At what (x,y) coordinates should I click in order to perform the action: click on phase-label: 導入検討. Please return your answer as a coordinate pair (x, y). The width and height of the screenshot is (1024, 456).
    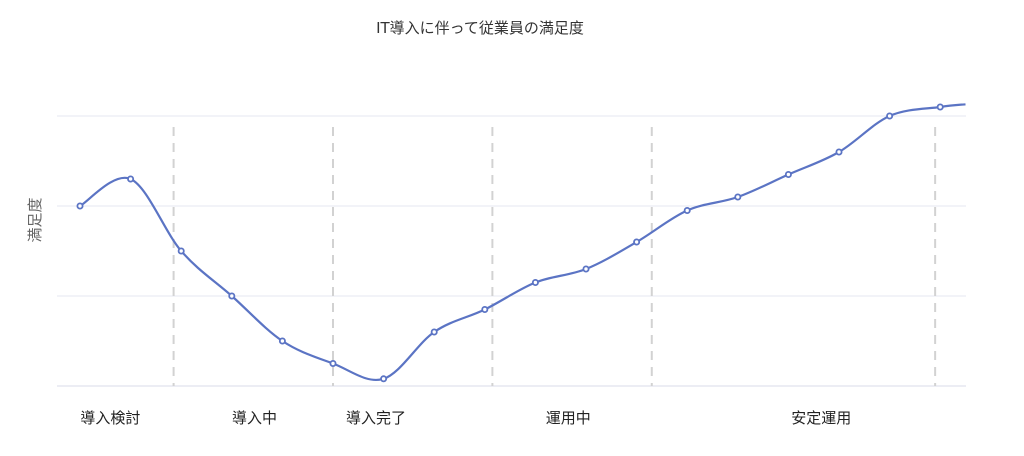
    Looking at the image, I should click on (110, 418).